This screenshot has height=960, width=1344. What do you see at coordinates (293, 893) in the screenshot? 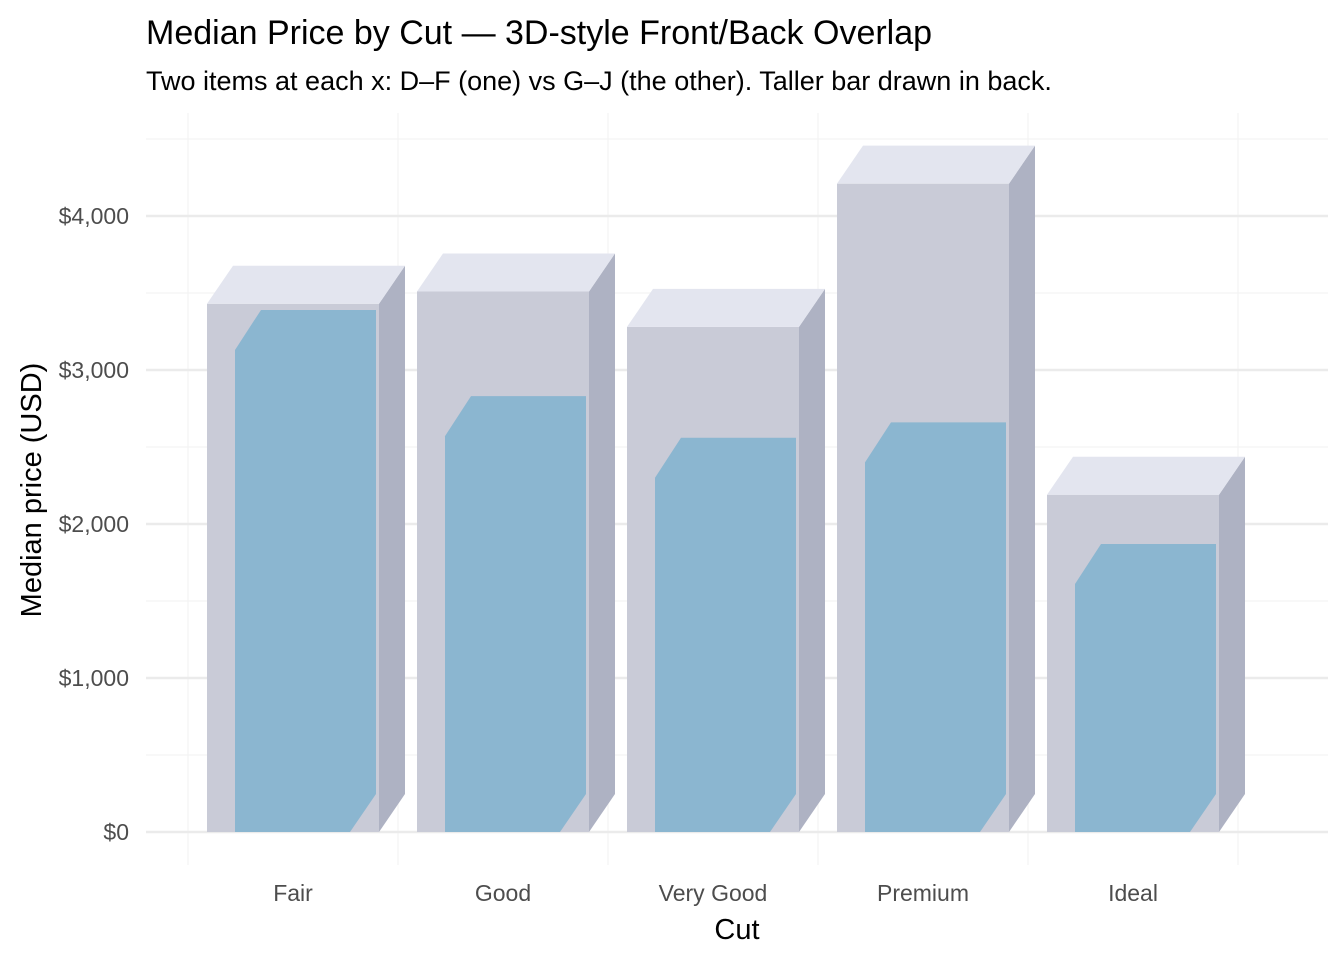
I see `x-tick-label: Fair` at bounding box center [293, 893].